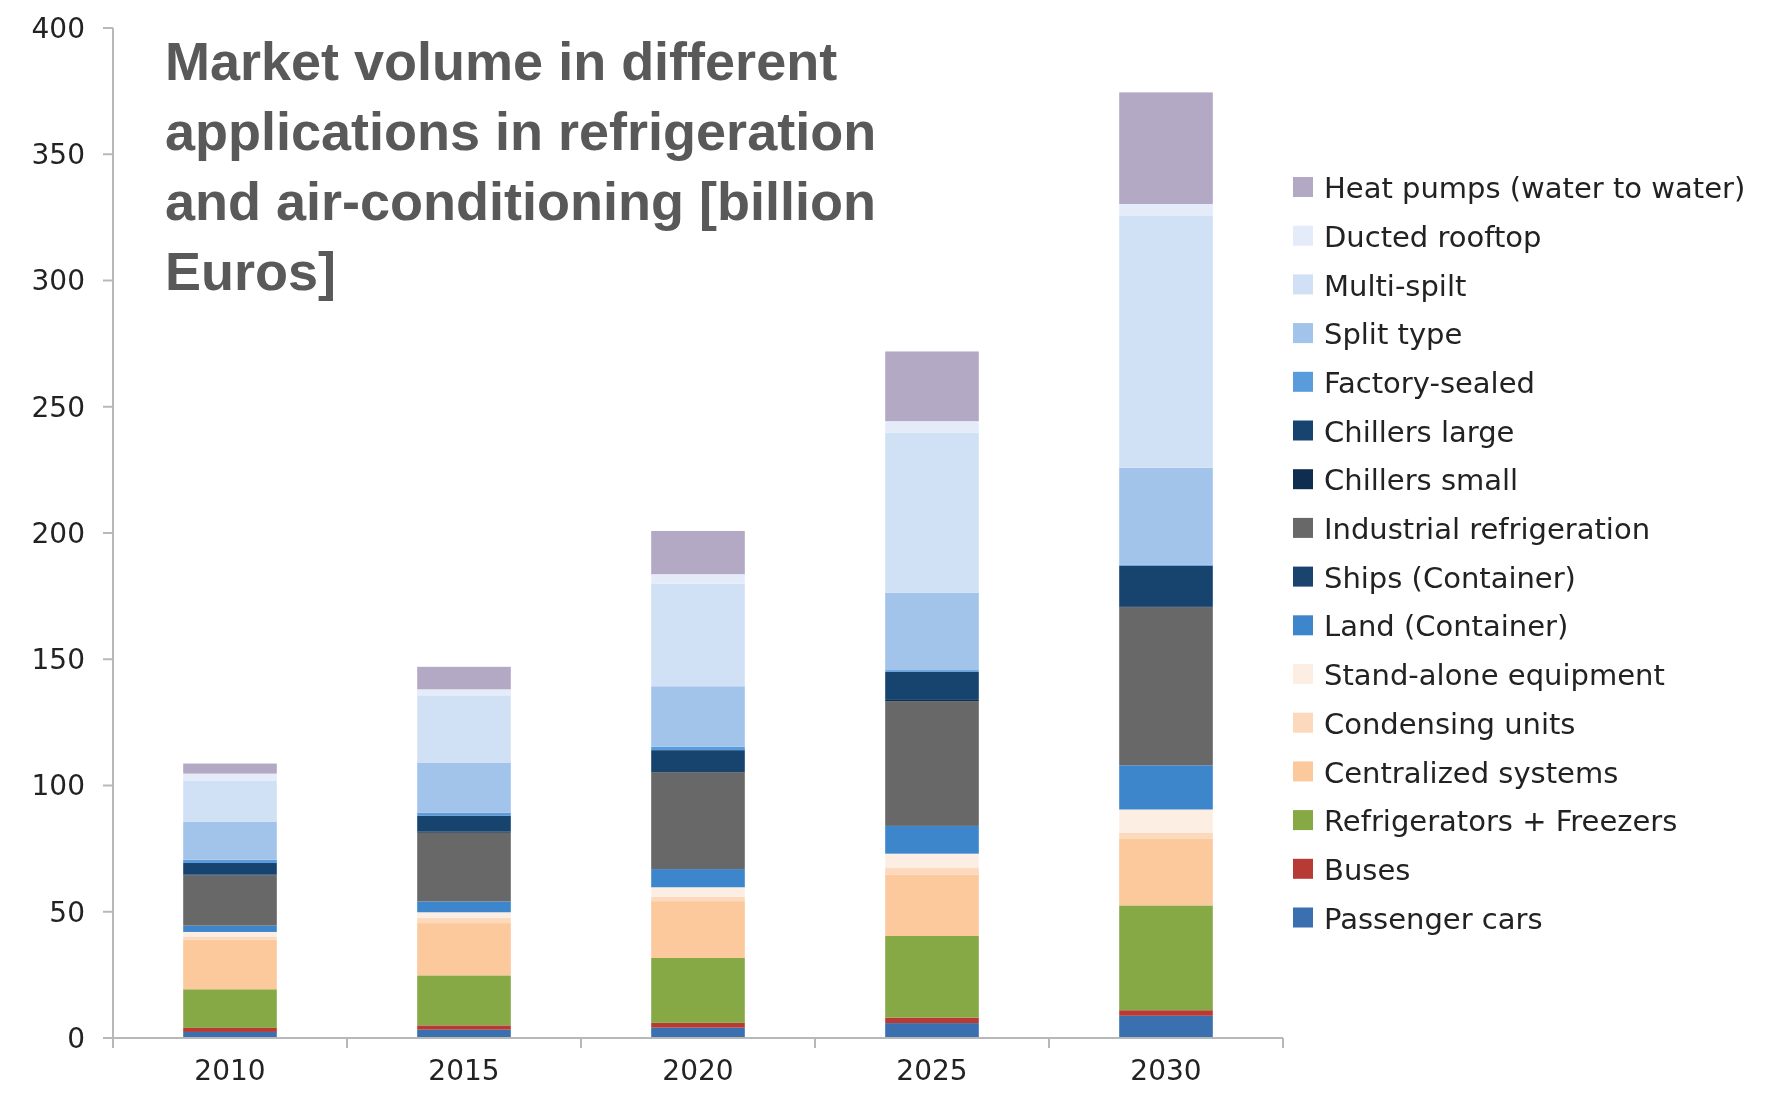 Image resolution: width=1769 pixels, height=1097 pixels. Describe the element at coordinates (1166, 1070) in the screenshot. I see `x-tick-label: 2030` at that location.